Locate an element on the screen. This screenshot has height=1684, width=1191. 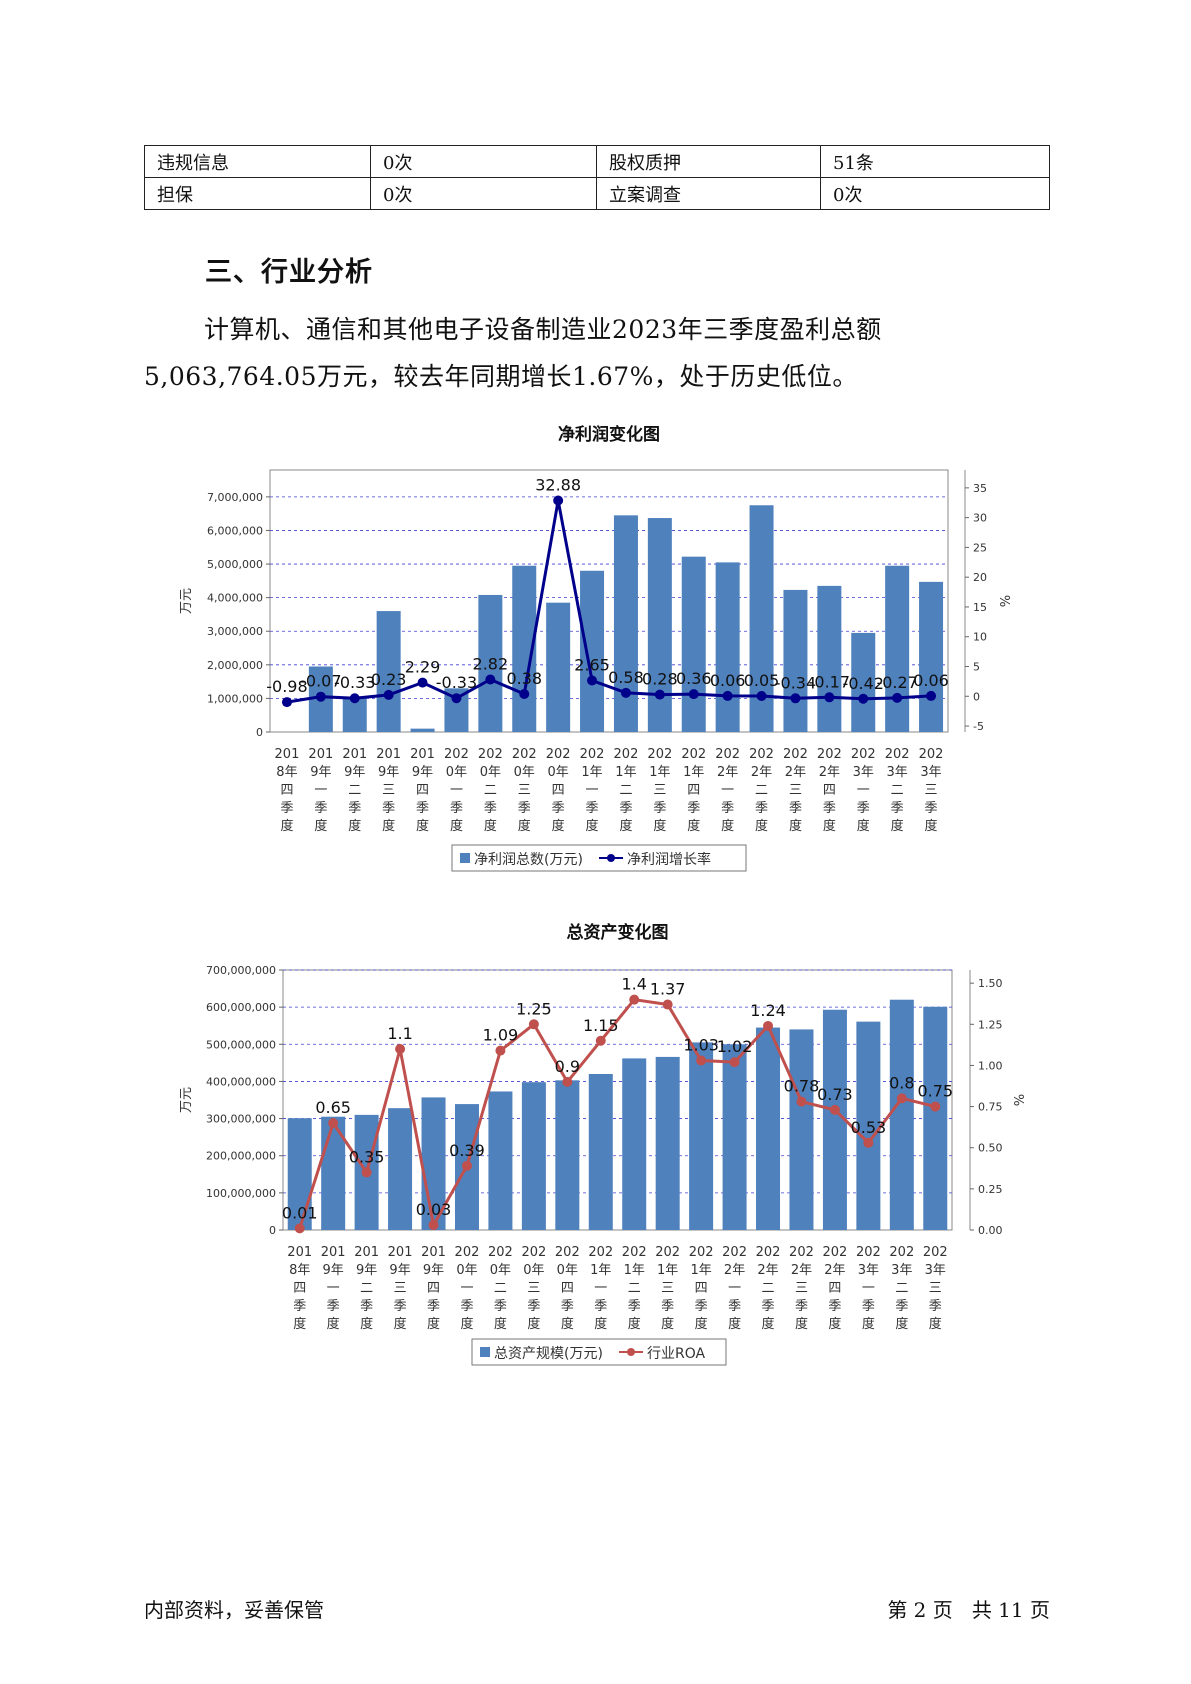
y2-tick-label: 1.25 is located at coordinates (990, 1024).